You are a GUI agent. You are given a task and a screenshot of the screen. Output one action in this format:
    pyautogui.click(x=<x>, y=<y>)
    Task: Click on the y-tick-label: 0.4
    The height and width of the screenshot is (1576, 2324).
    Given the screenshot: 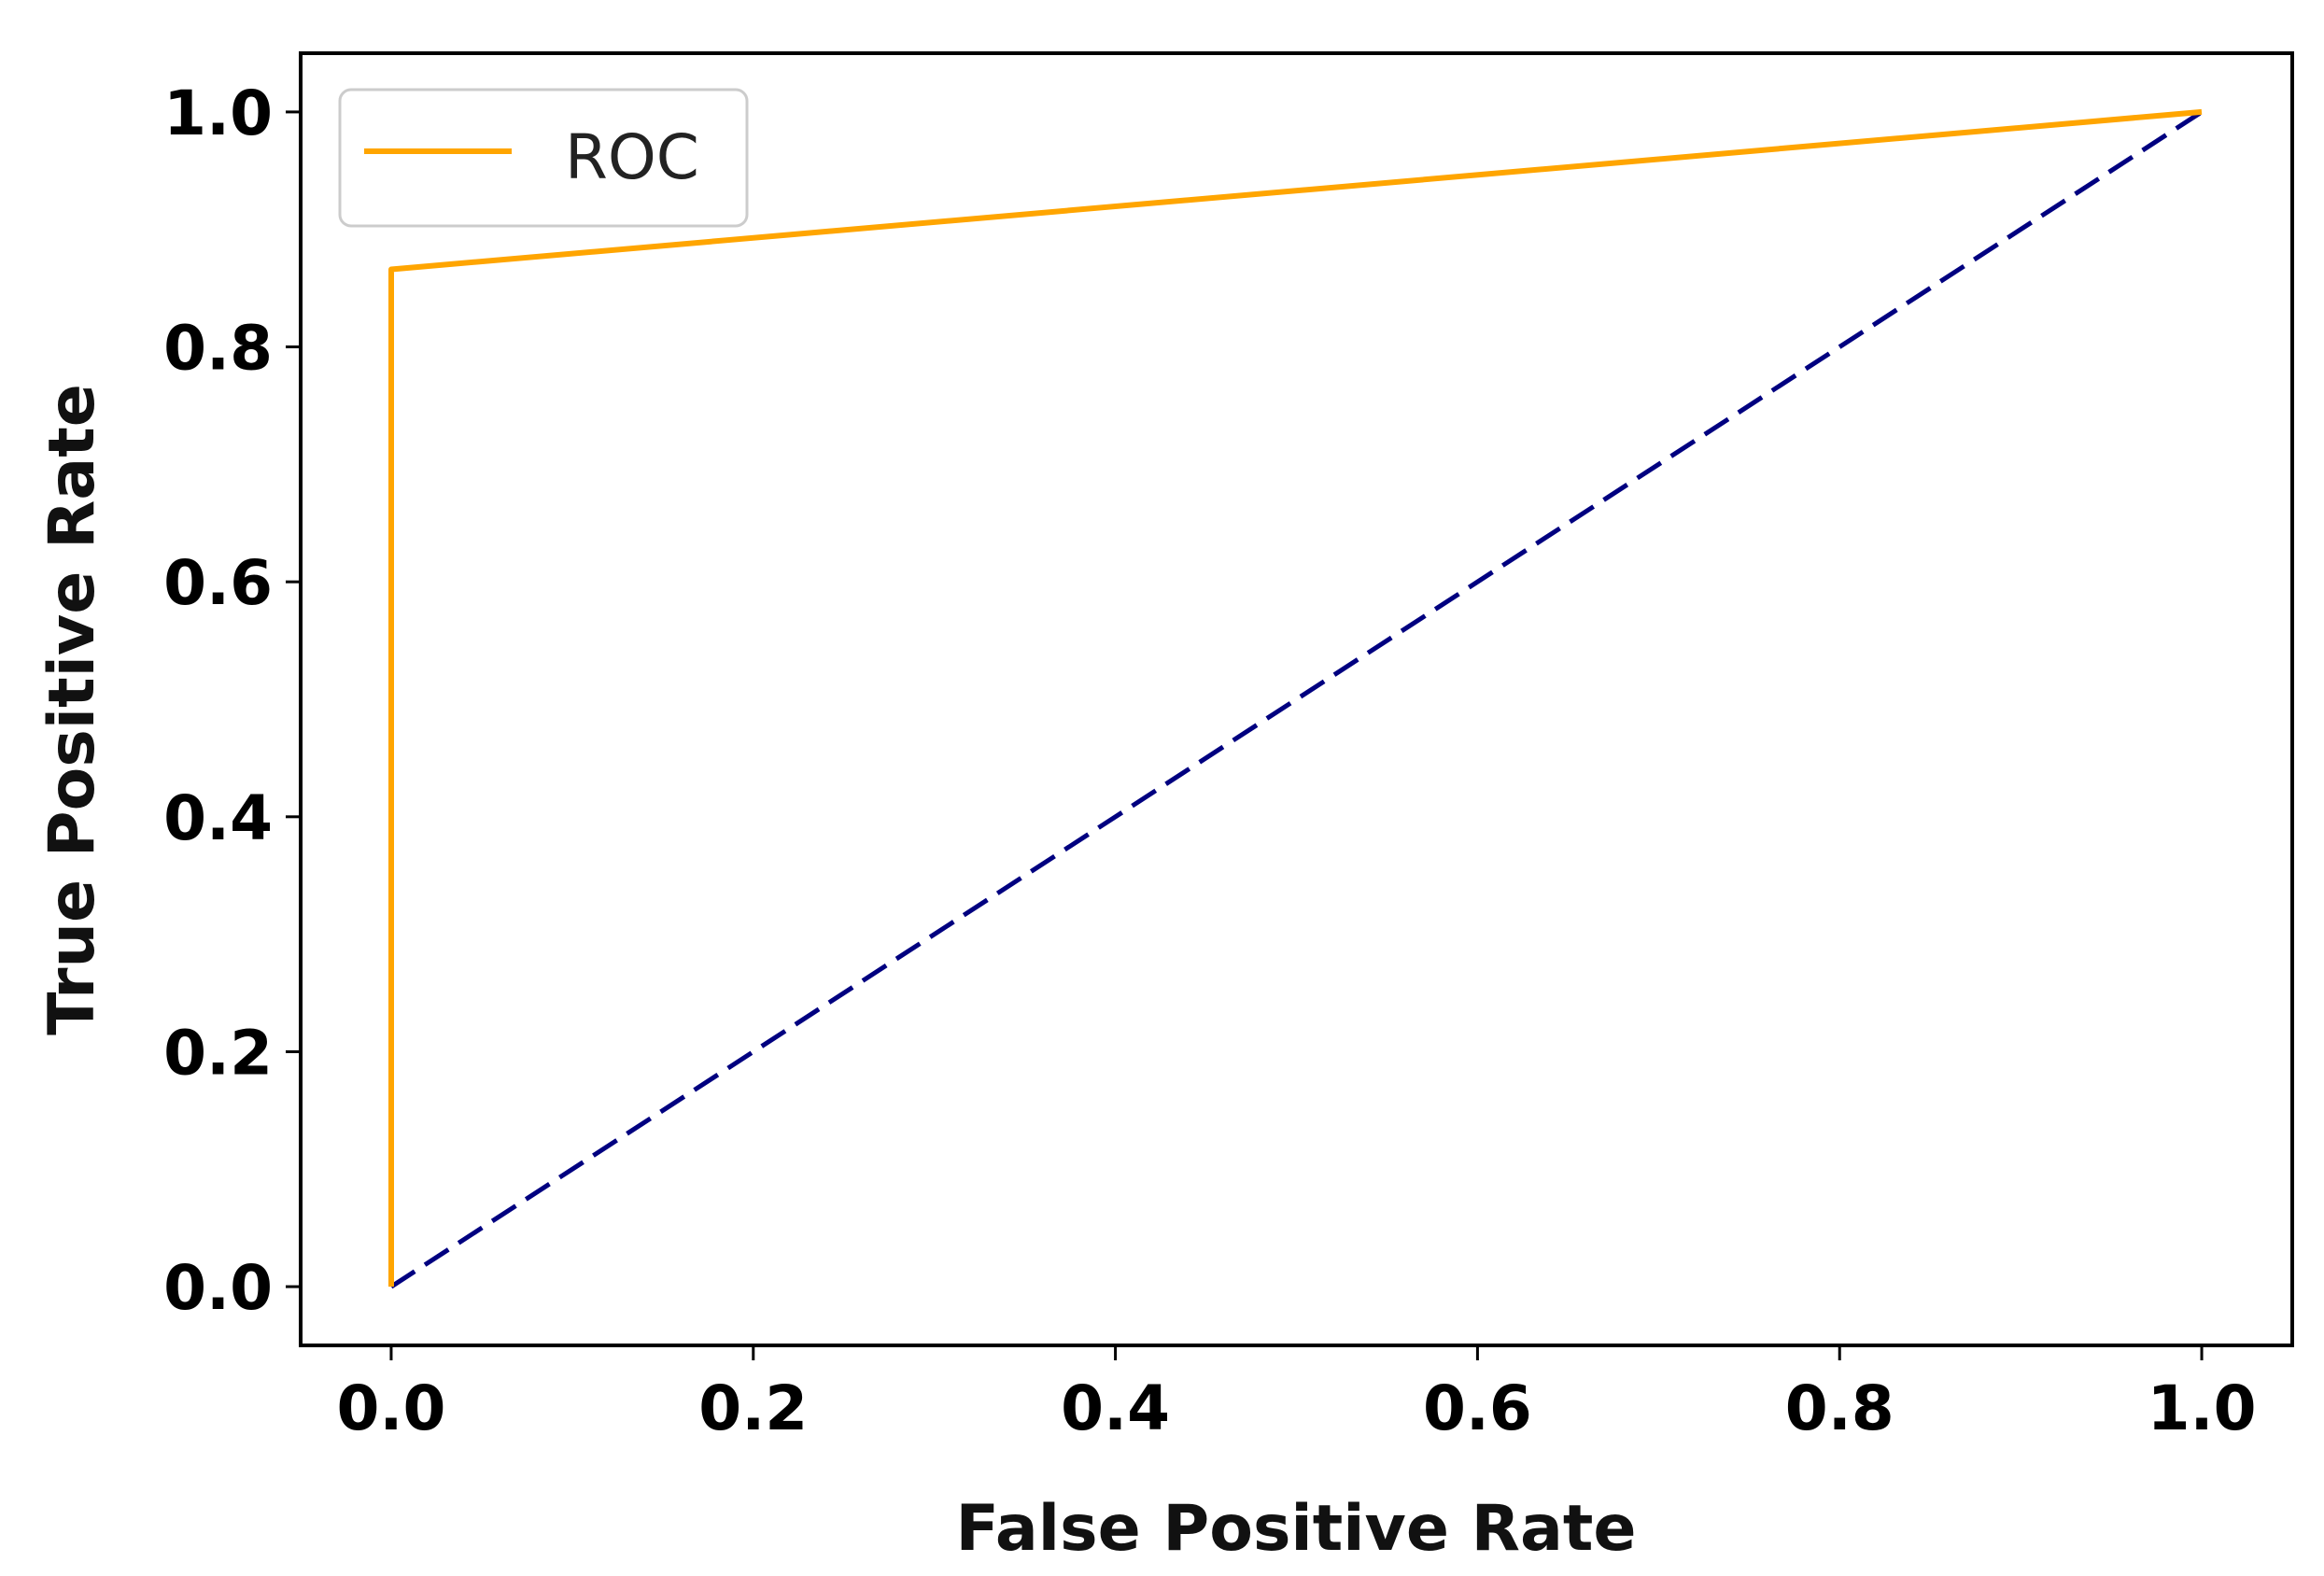 What is the action you would take?
    pyautogui.click(x=218, y=818)
    